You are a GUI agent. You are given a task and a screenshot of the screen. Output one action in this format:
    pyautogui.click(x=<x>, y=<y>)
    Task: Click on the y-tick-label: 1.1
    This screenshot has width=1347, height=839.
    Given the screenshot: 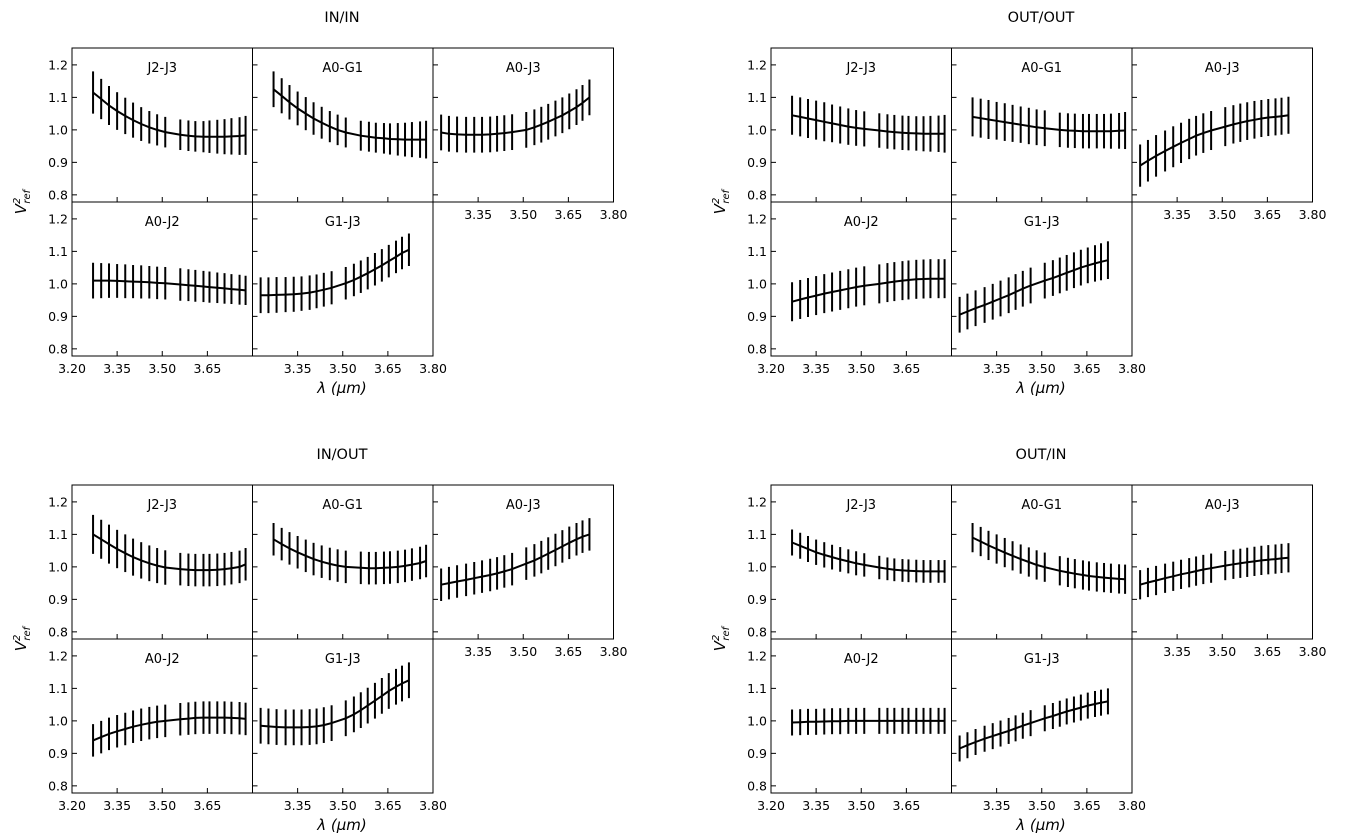 What is the action you would take?
    pyautogui.click(x=58, y=688)
    